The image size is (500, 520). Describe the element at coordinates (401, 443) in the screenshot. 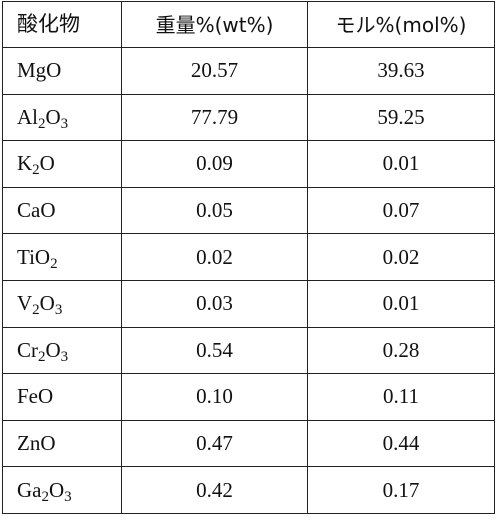

I see `mol-percent-value: 0.44` at that location.